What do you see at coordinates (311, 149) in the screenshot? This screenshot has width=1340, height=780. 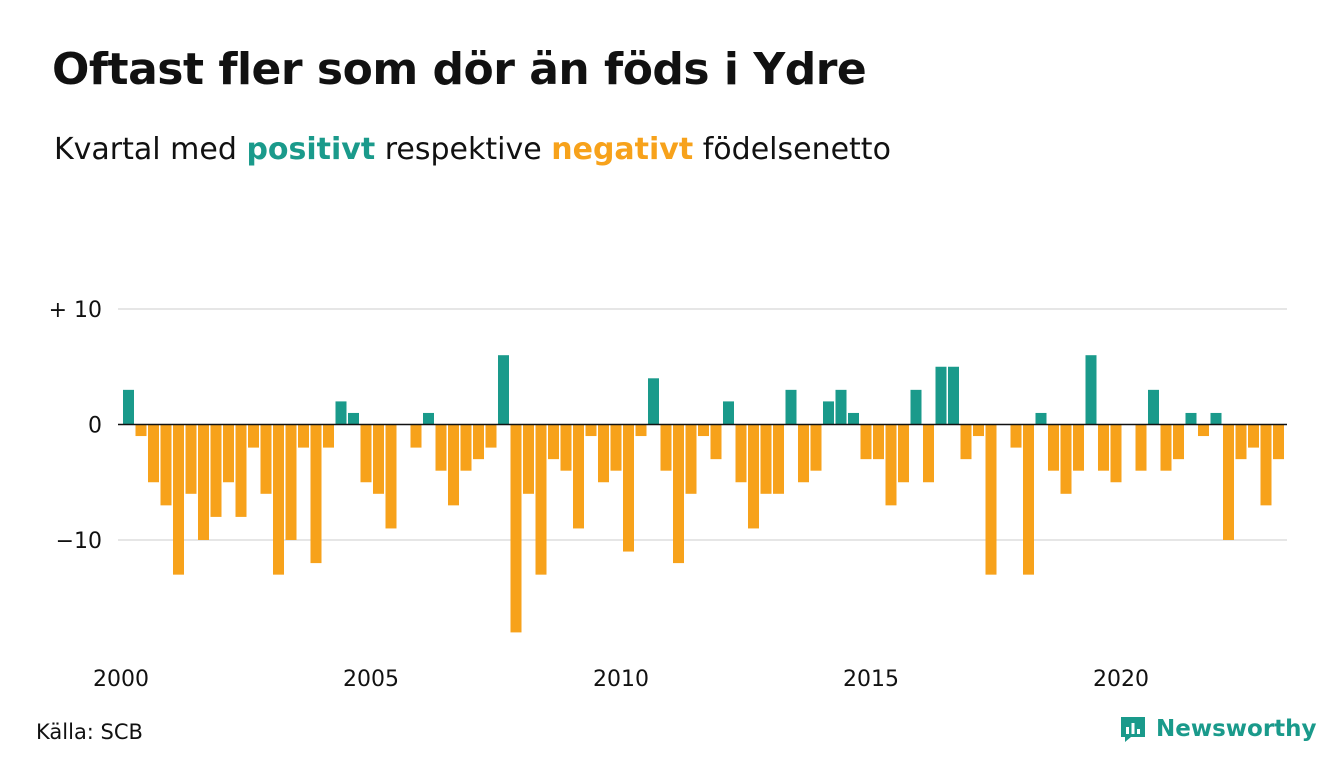 I see `legend-positive: positivt` at bounding box center [311, 149].